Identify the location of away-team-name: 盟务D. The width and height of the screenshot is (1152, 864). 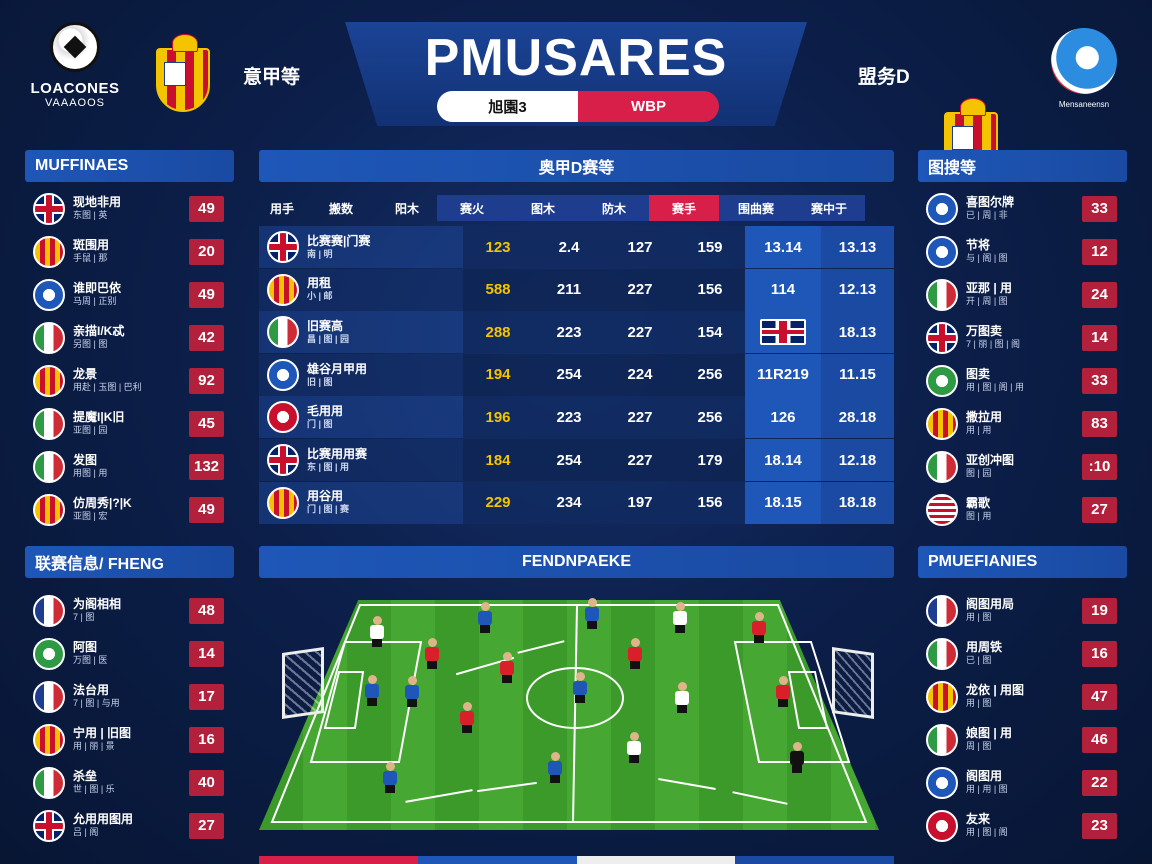
(884, 77).